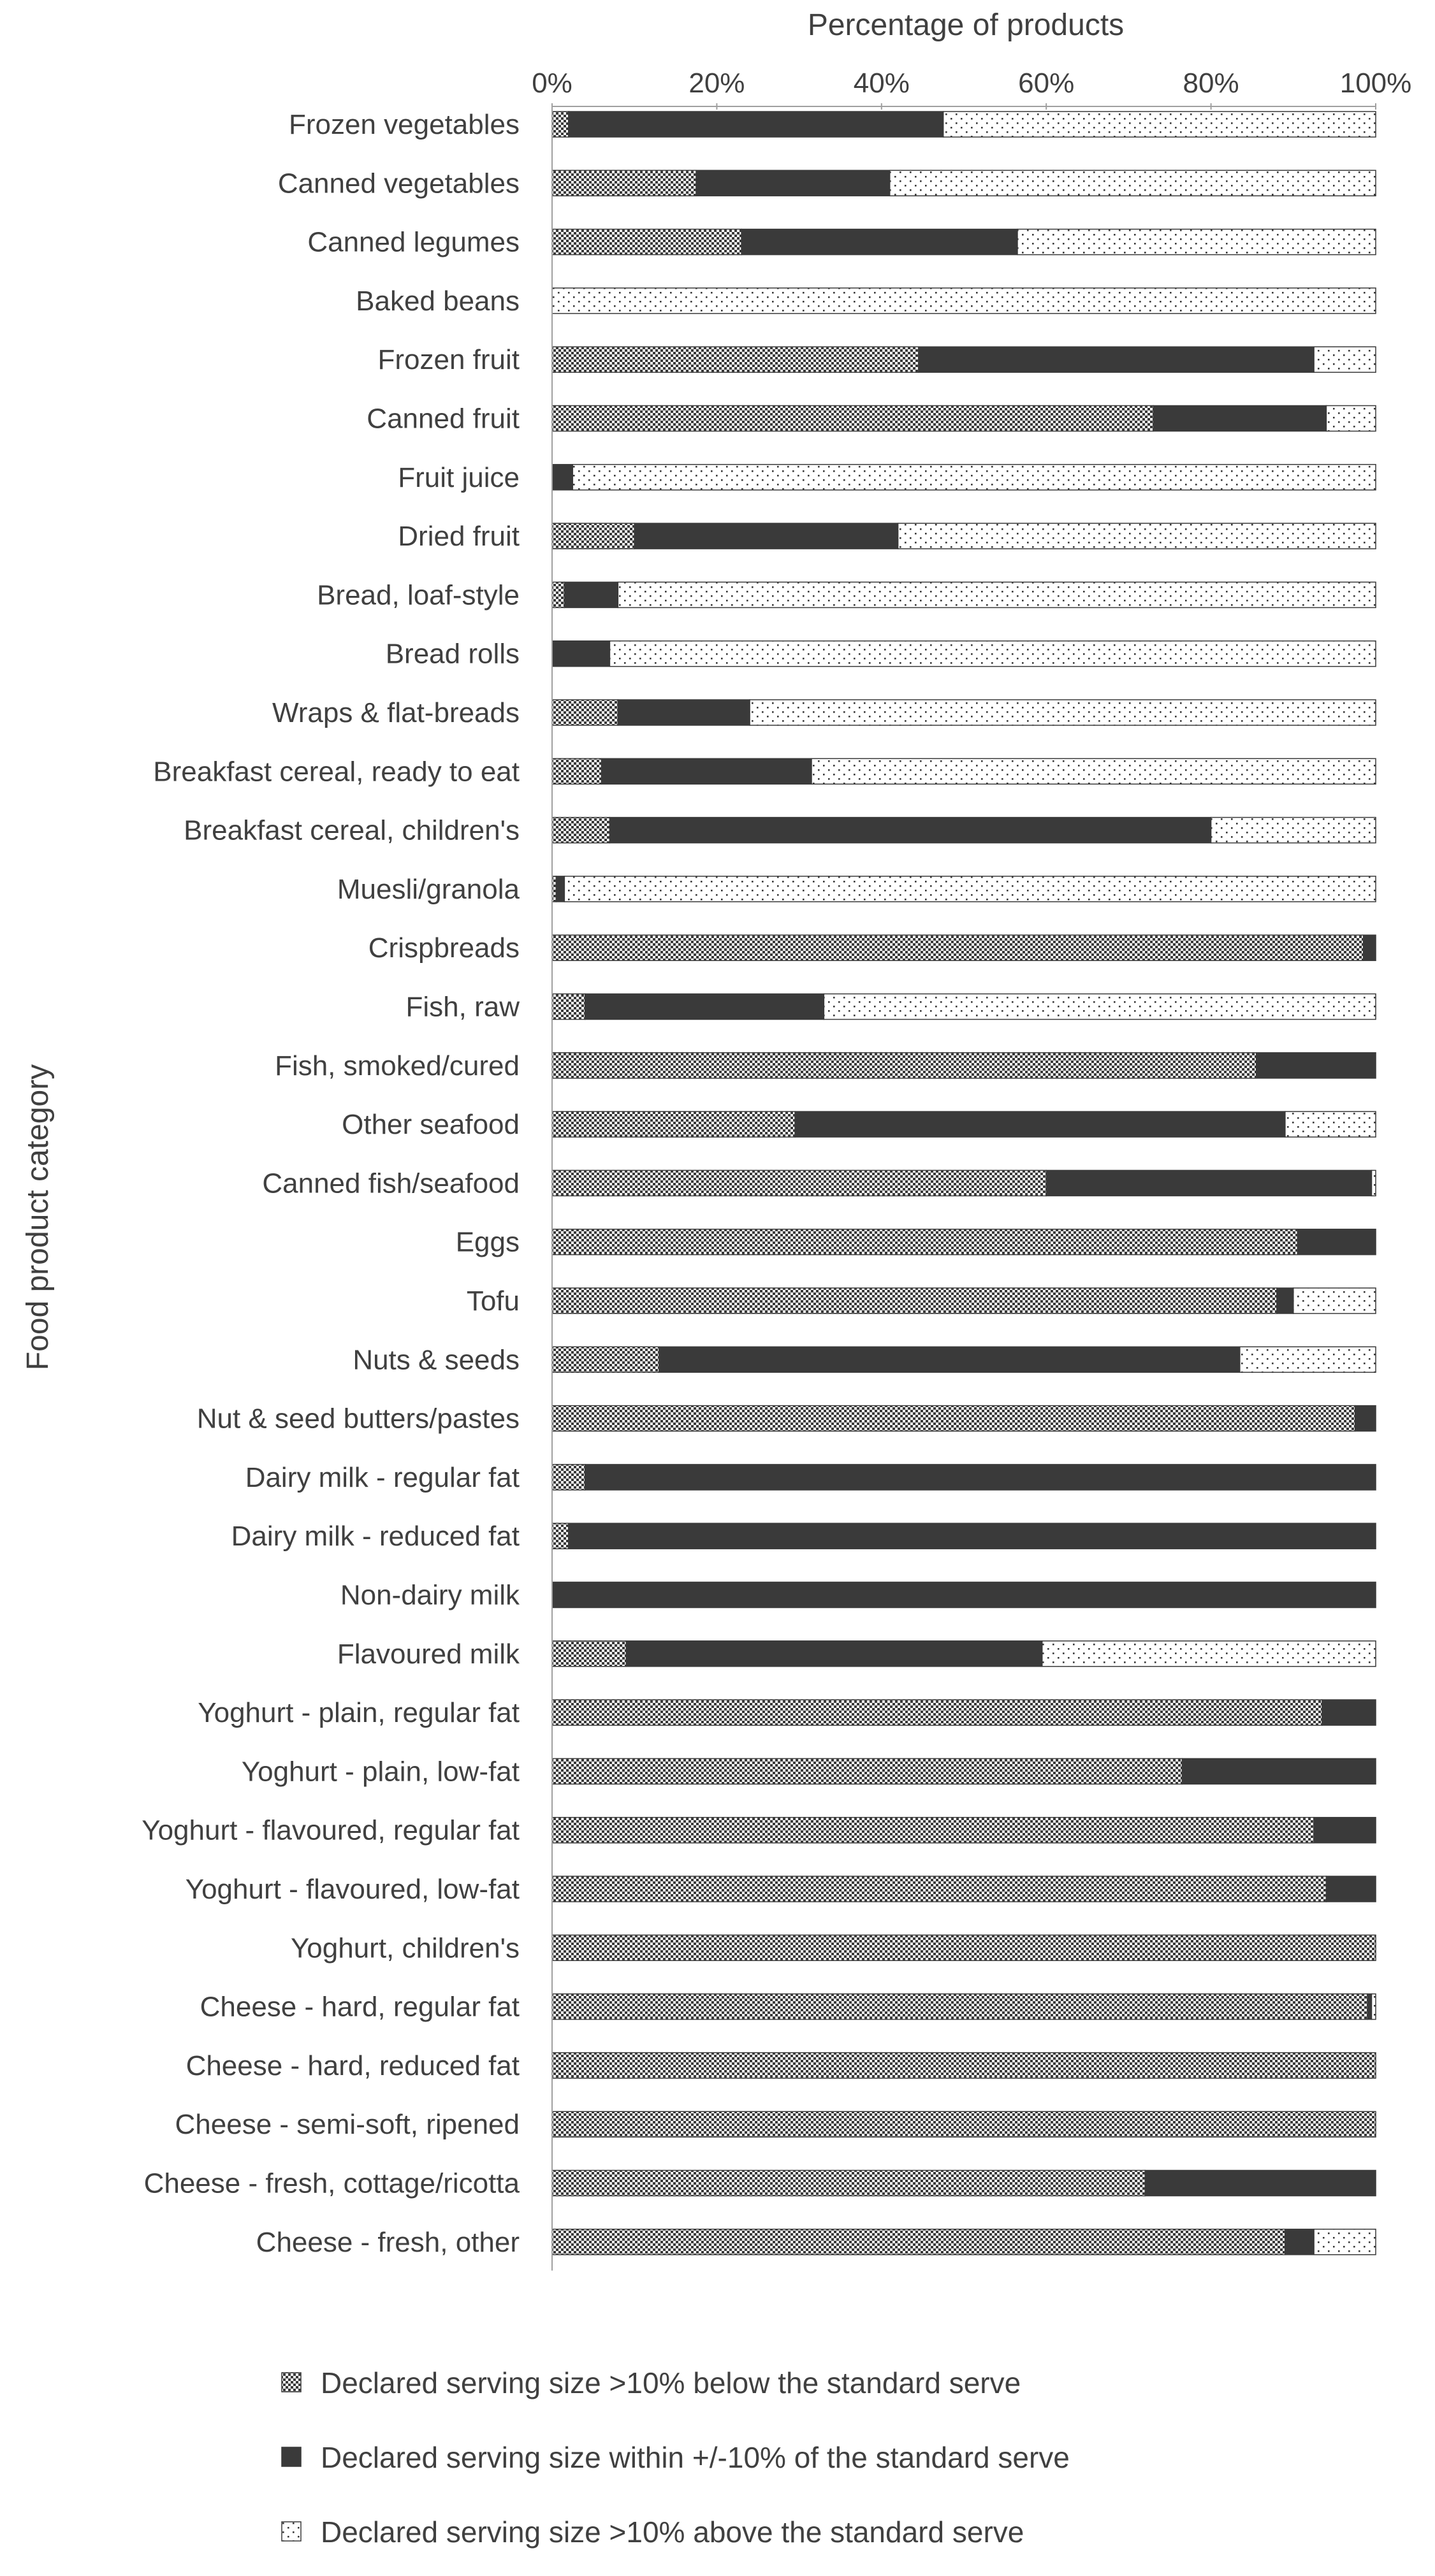  I want to click on category-label: Flavoured milk, so click(428, 1654).